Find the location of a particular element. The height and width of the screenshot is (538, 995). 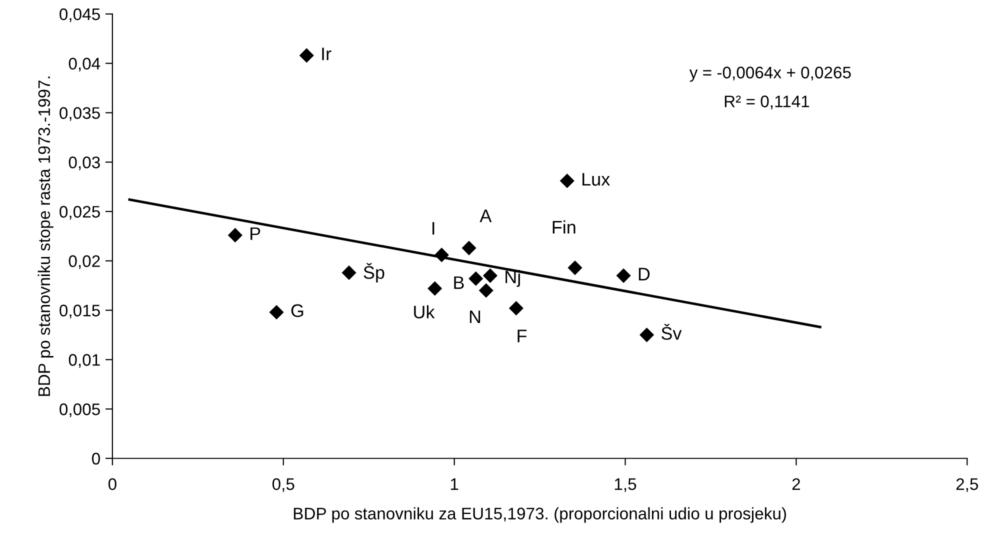

y-tick-label: 0,03 is located at coordinates (84, 163).